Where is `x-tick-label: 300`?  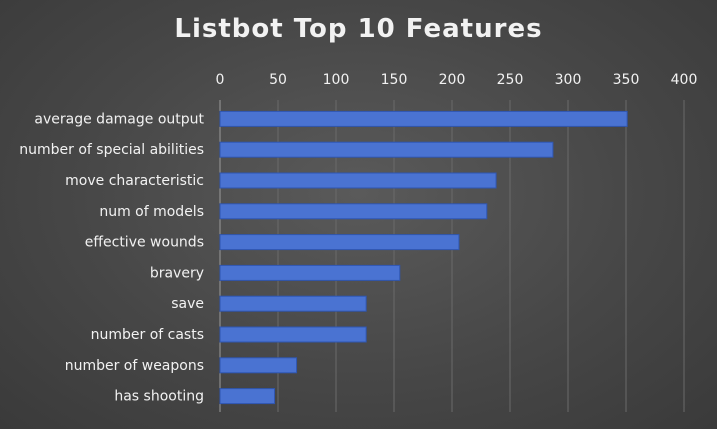 x-tick-label: 300 is located at coordinates (568, 80).